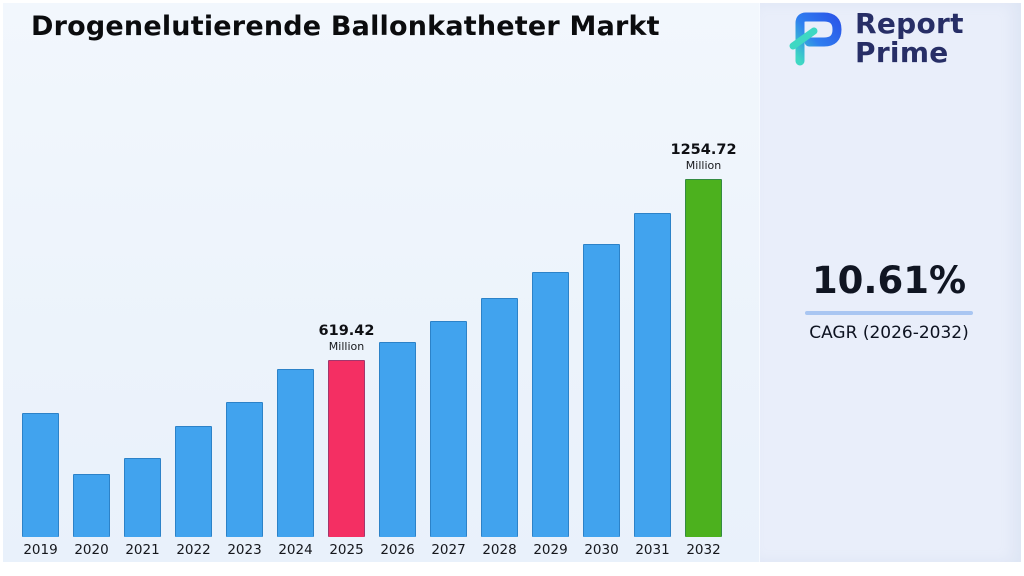 This screenshot has height=576, width=1024. I want to click on cagr-value: 10.61%, so click(889, 280).